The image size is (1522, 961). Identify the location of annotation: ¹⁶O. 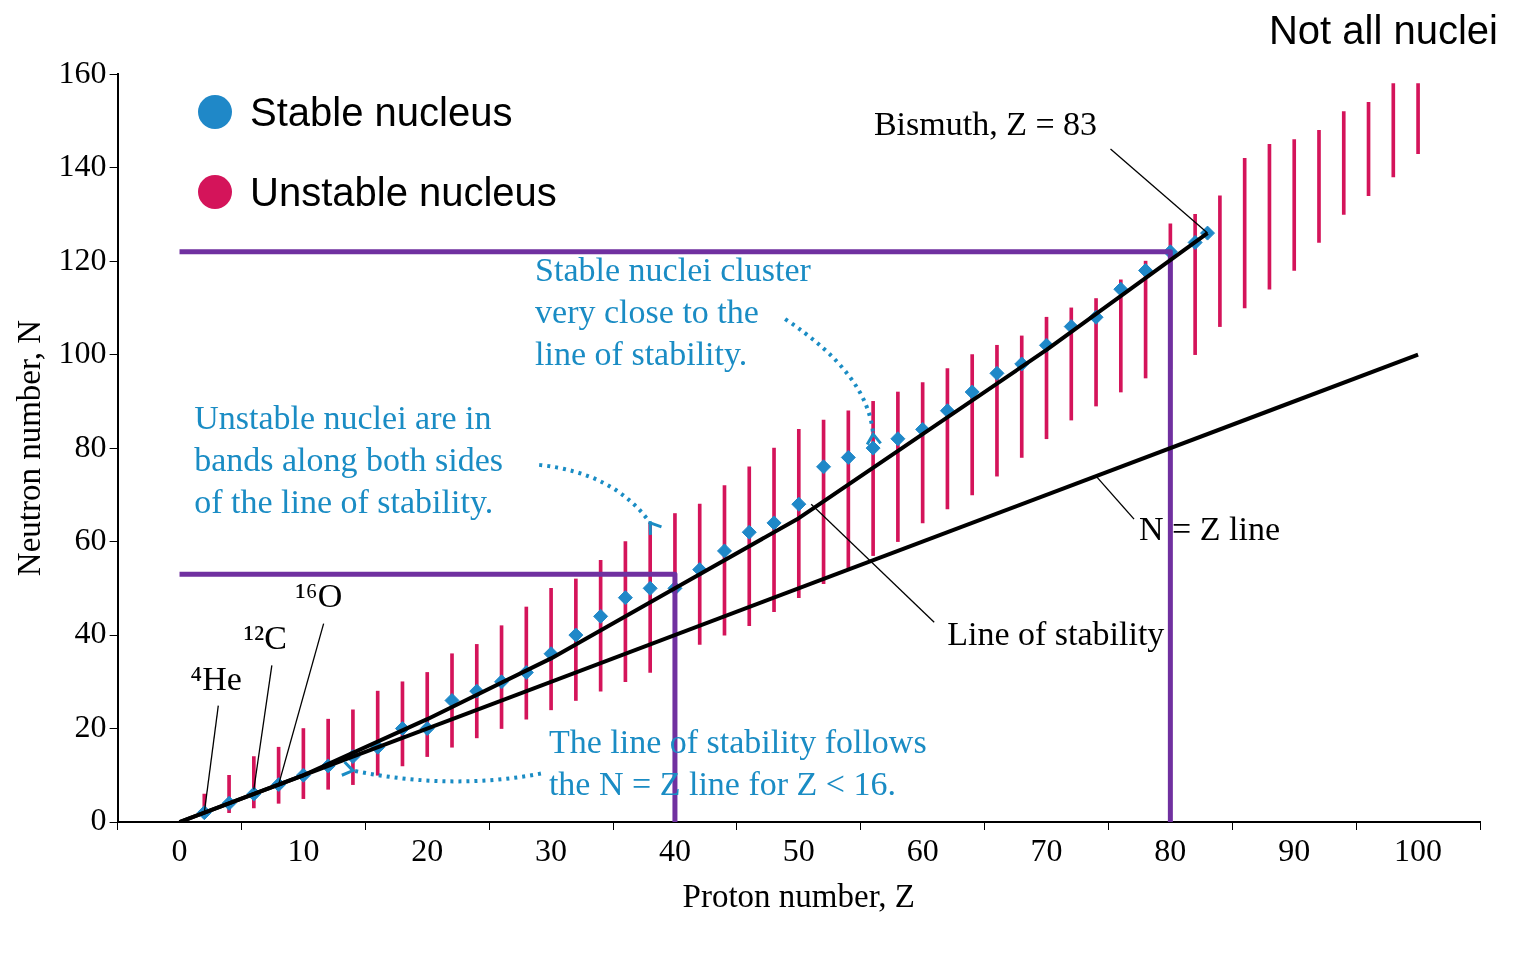
(319, 595).